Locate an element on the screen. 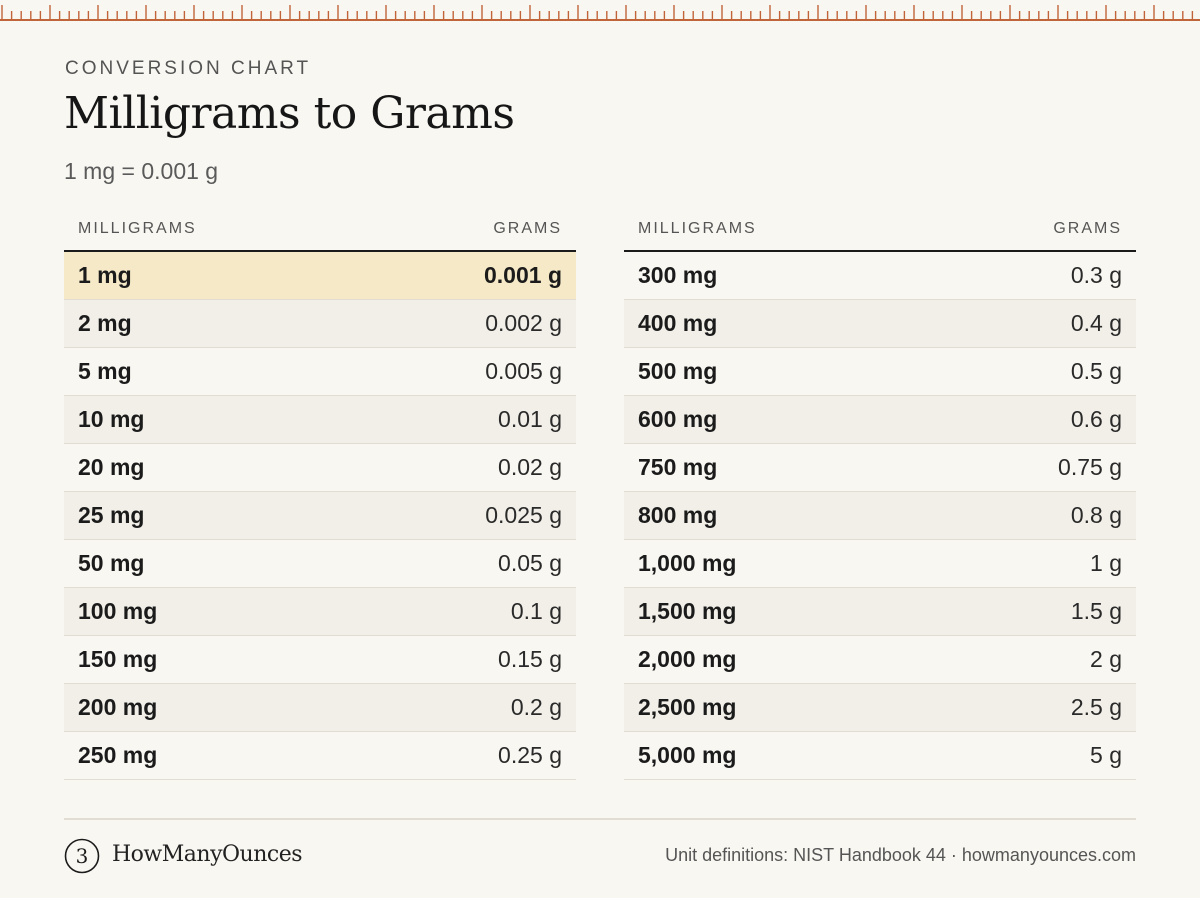 The width and height of the screenshot is (1200, 898). eyebrow-label: CONVERSION CHART is located at coordinates (188, 68).